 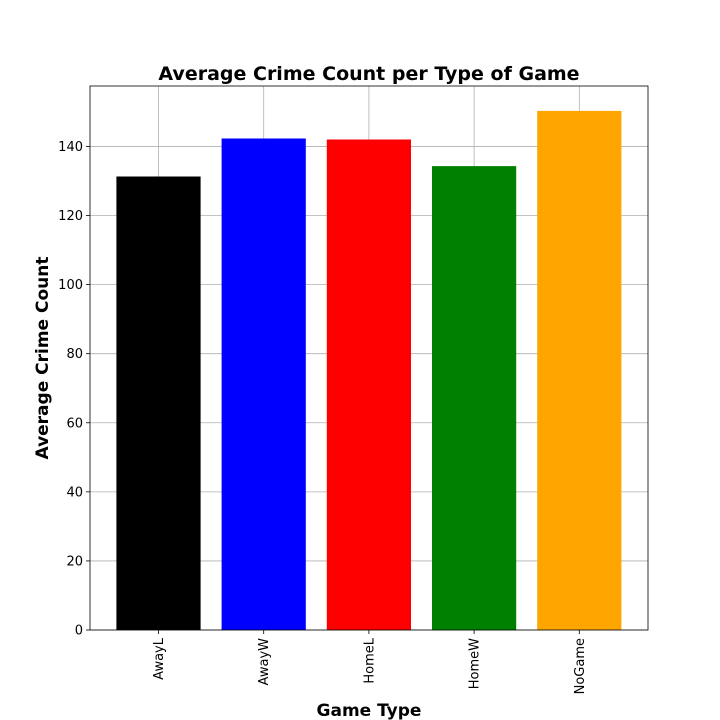 What do you see at coordinates (368, 384) in the screenshot?
I see `bar-homel` at bounding box center [368, 384].